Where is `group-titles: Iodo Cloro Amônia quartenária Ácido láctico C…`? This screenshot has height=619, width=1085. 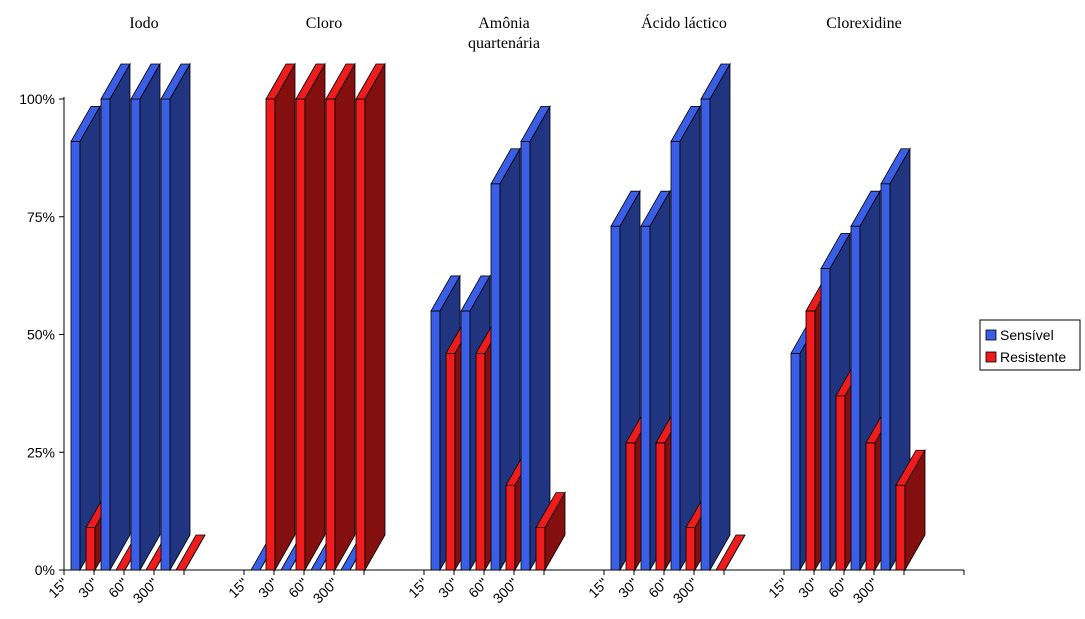
group-titles: Iodo Cloro Amônia quartenária Ácido láctico C… is located at coordinates (515, 32).